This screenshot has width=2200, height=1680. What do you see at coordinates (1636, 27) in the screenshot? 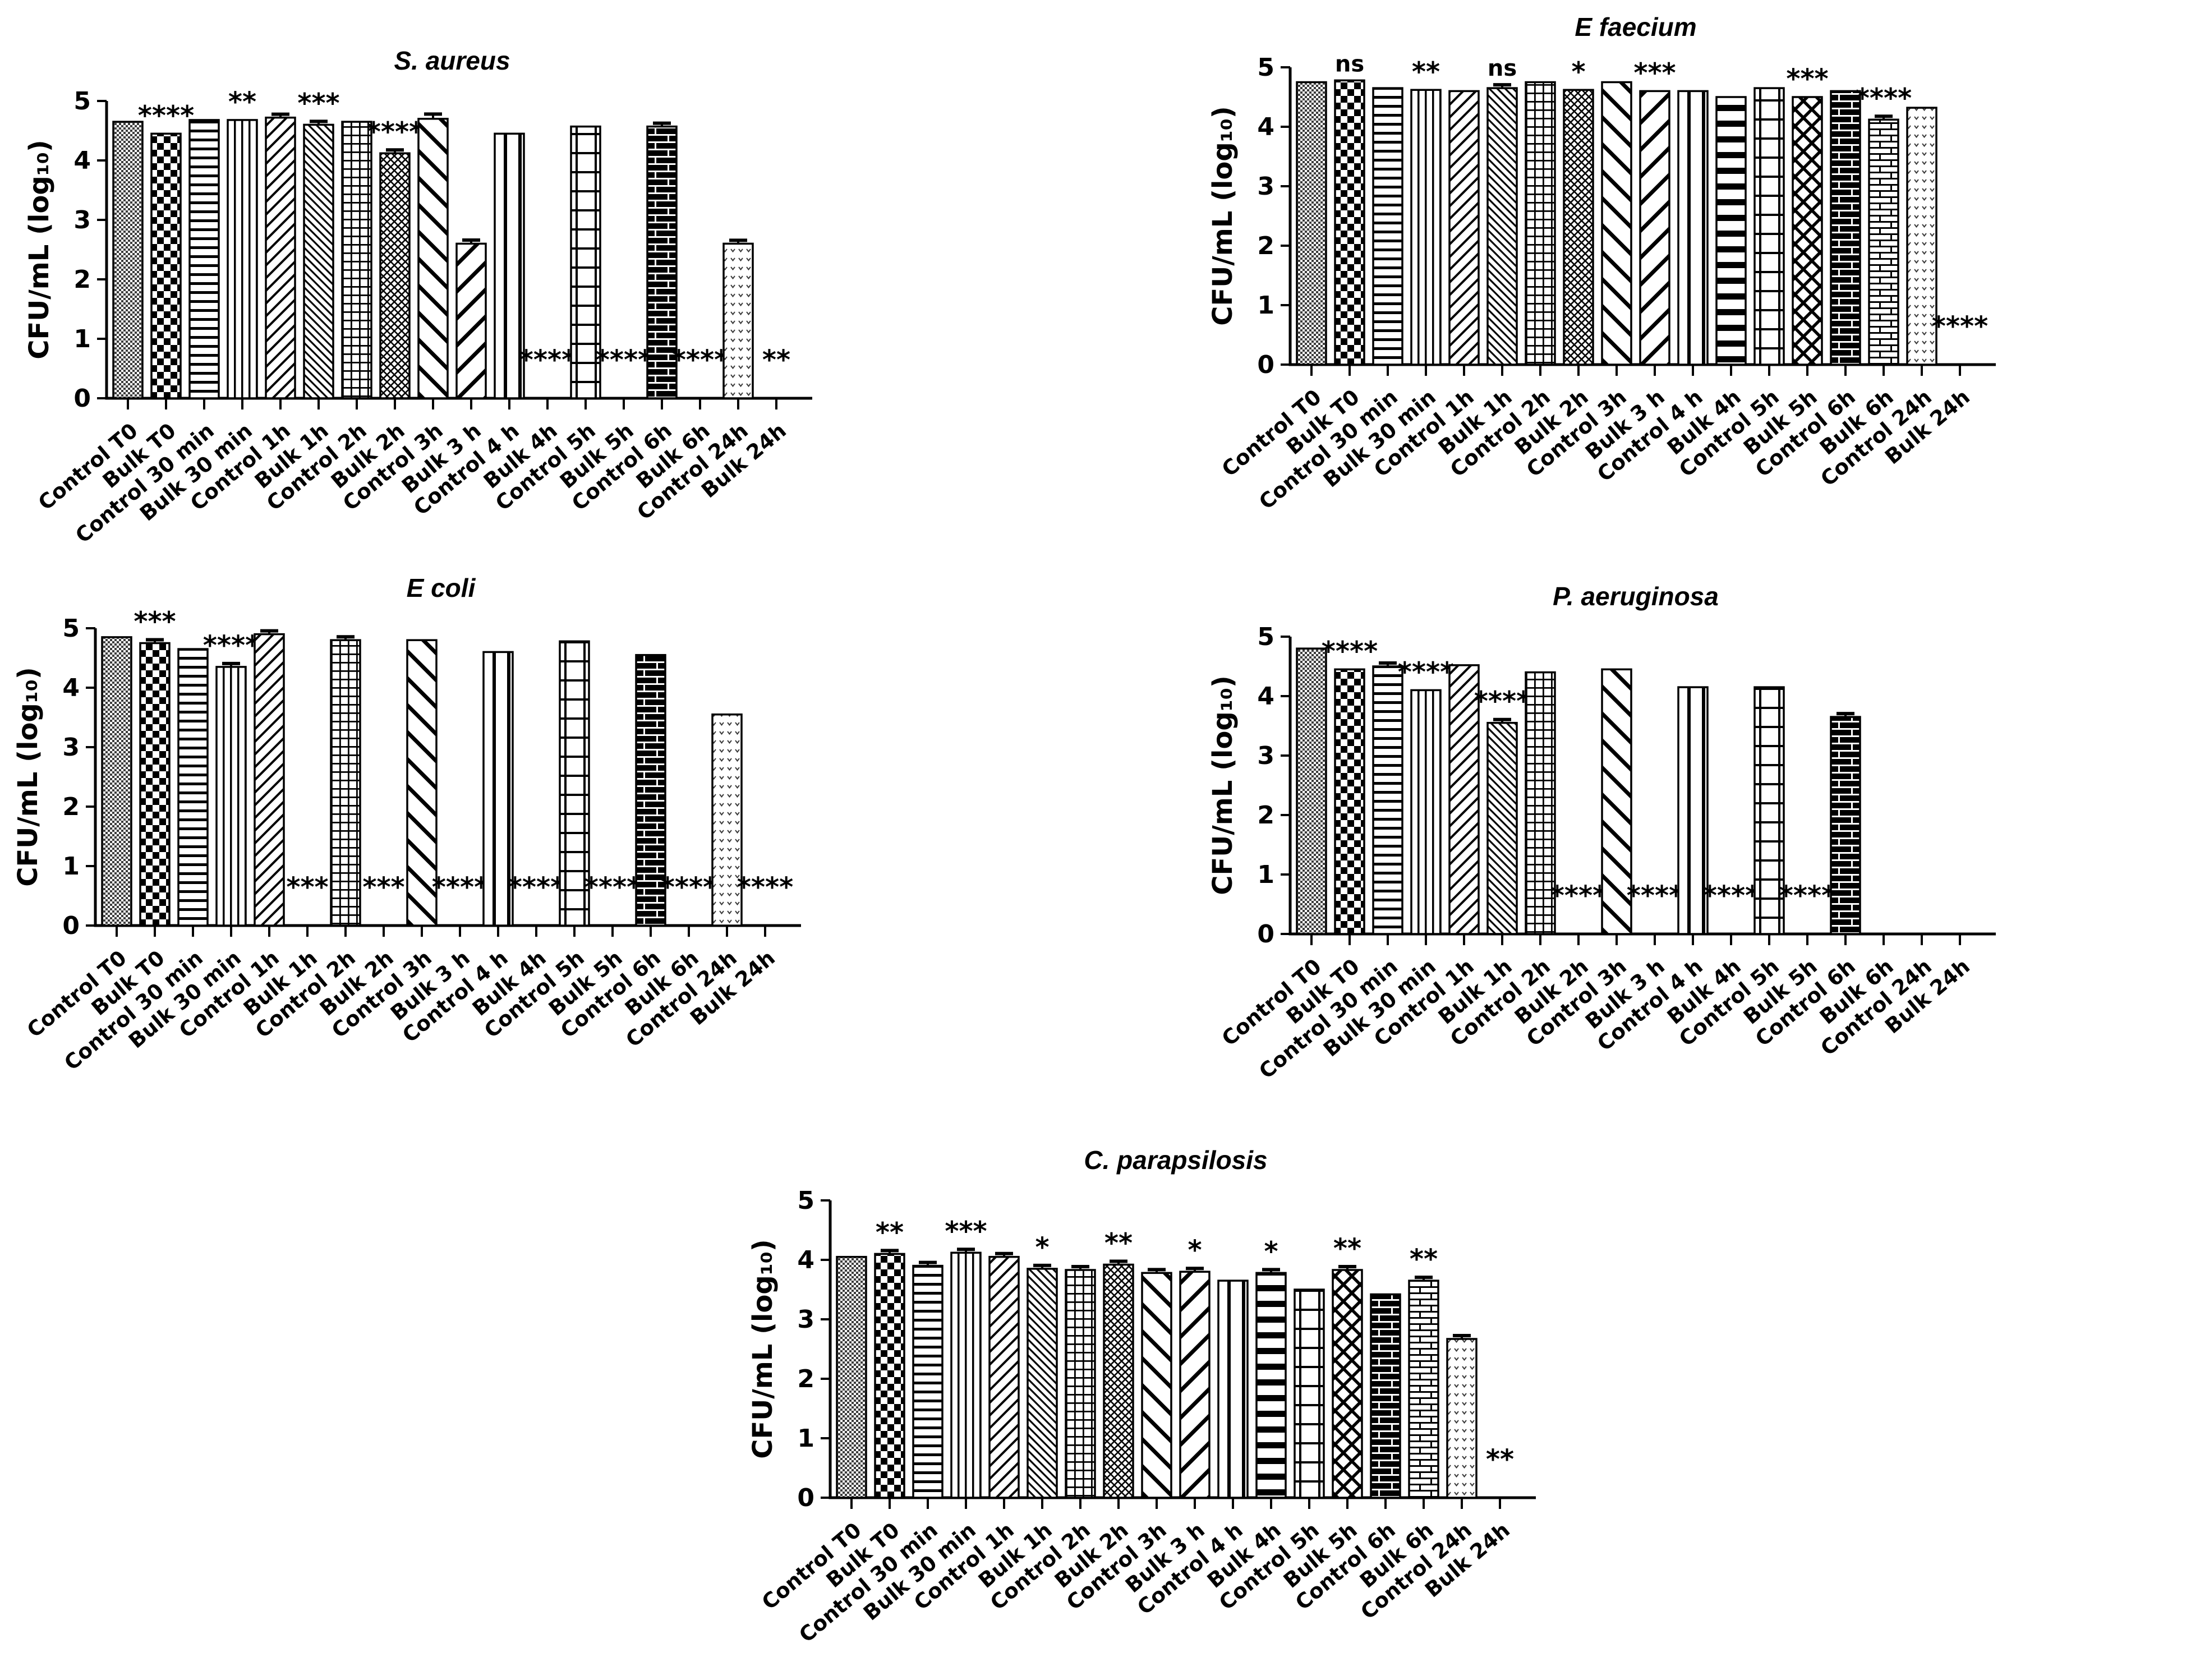
I see `chart-title-e-faecium: E faecium` at bounding box center [1636, 27].